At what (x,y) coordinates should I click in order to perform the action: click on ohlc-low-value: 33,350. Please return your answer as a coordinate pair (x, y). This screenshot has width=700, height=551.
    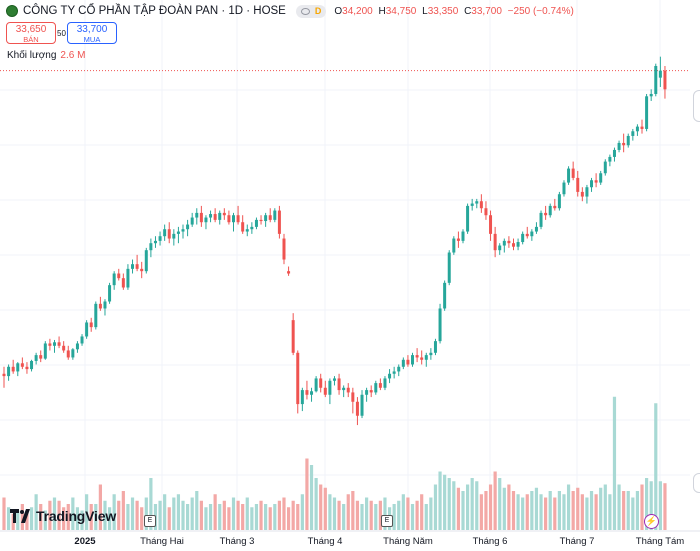
    Looking at the image, I should click on (443, 11).